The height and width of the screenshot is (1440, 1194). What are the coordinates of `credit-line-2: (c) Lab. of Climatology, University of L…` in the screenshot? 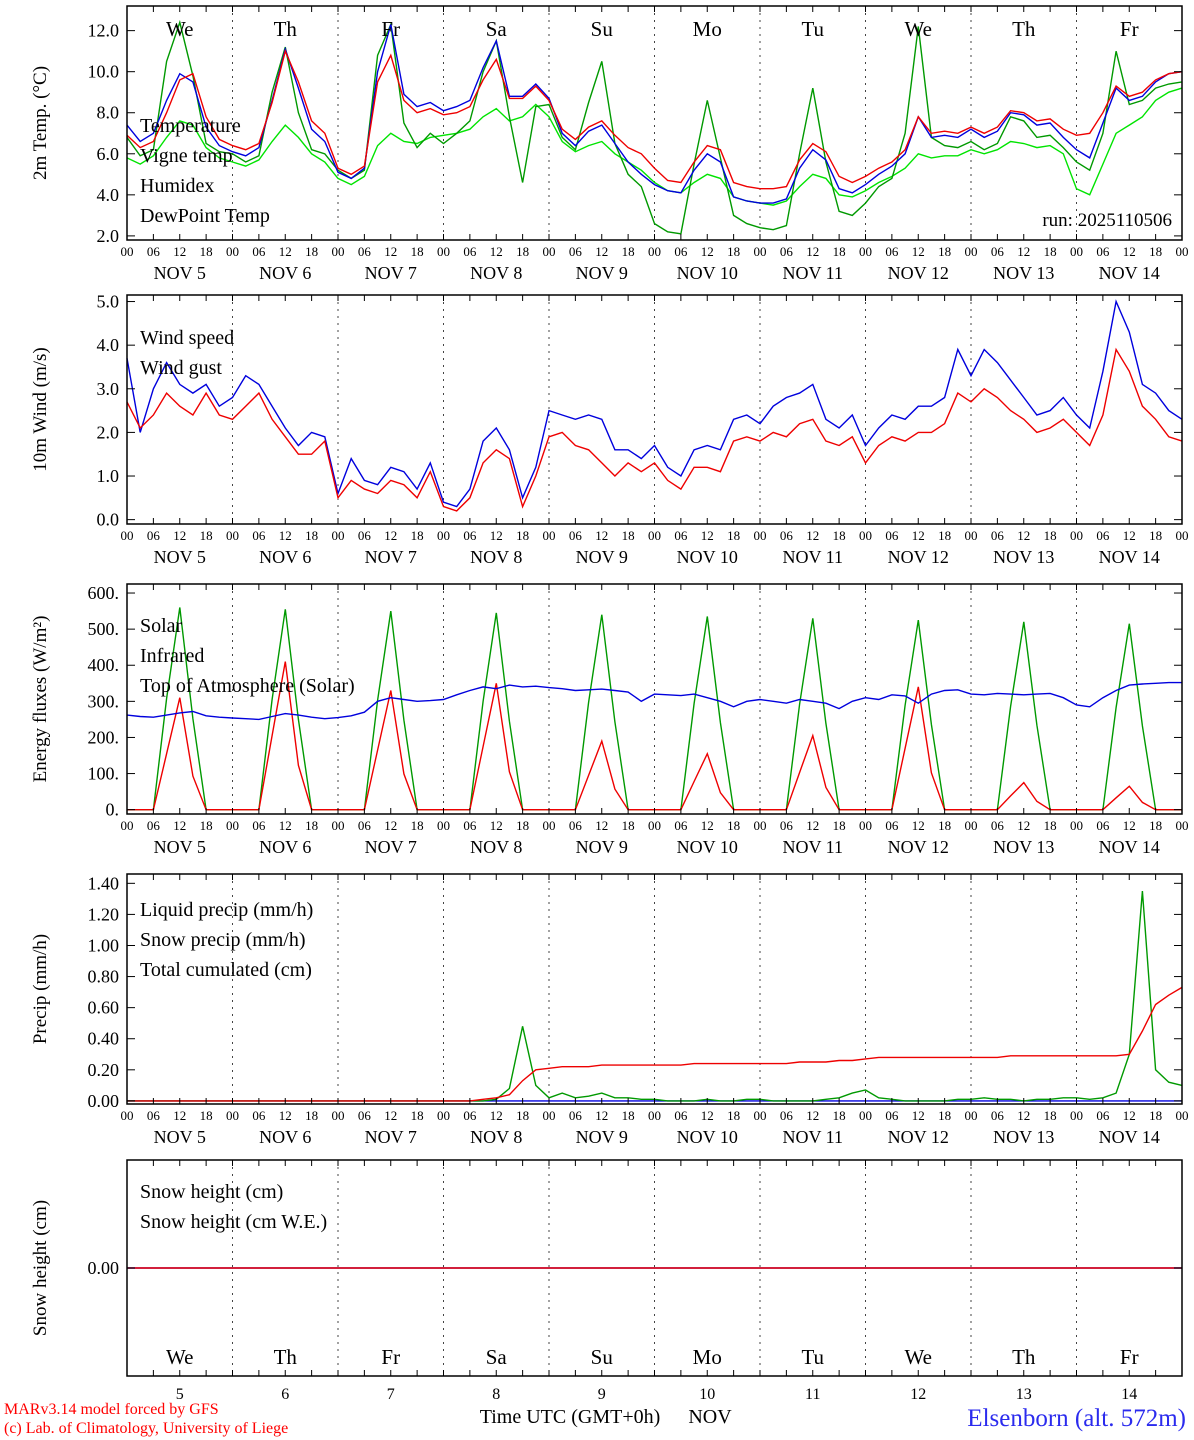 It's located at (146, 1428).